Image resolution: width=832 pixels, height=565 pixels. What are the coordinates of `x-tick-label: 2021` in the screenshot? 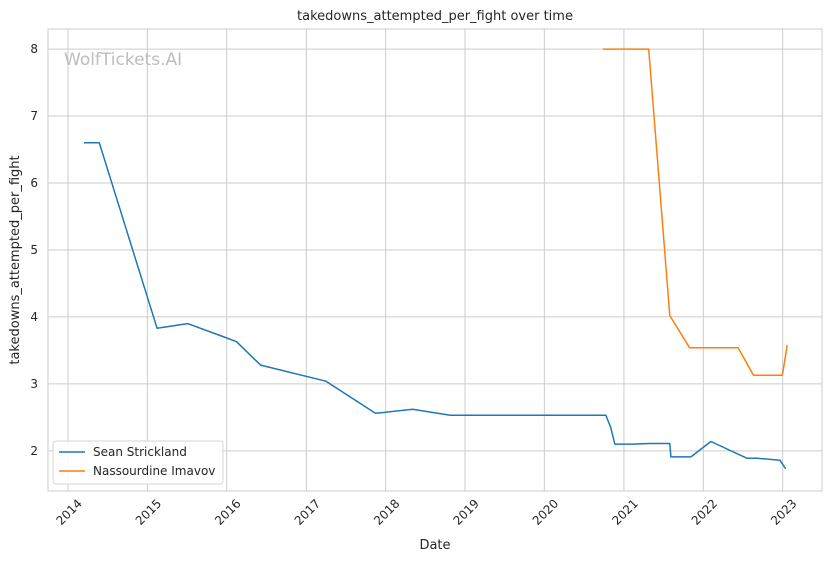 It's located at (624, 511).